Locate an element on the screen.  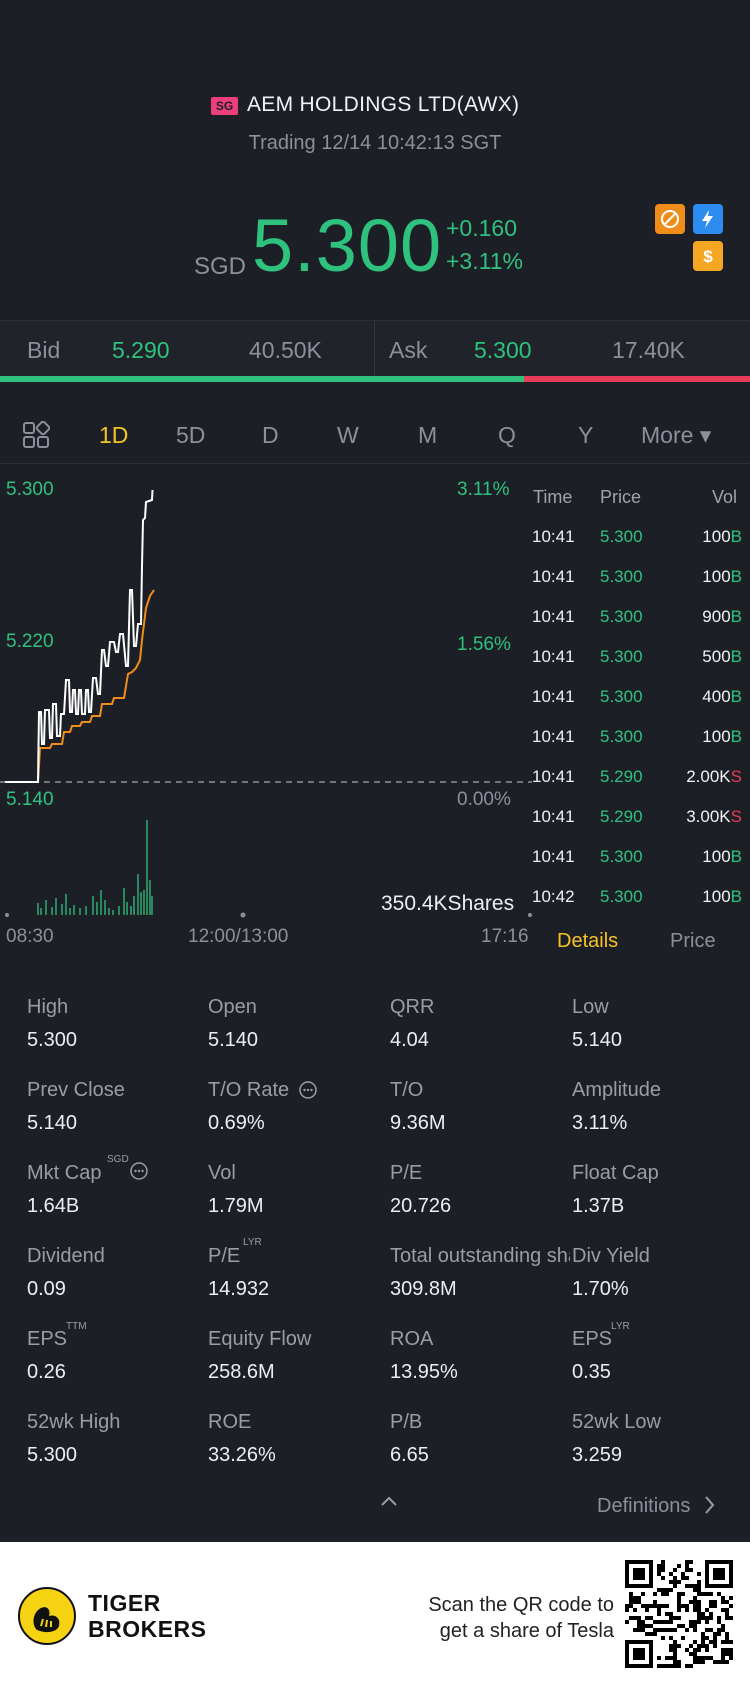
stat-value: 309.8M is located at coordinates (423, 1289).